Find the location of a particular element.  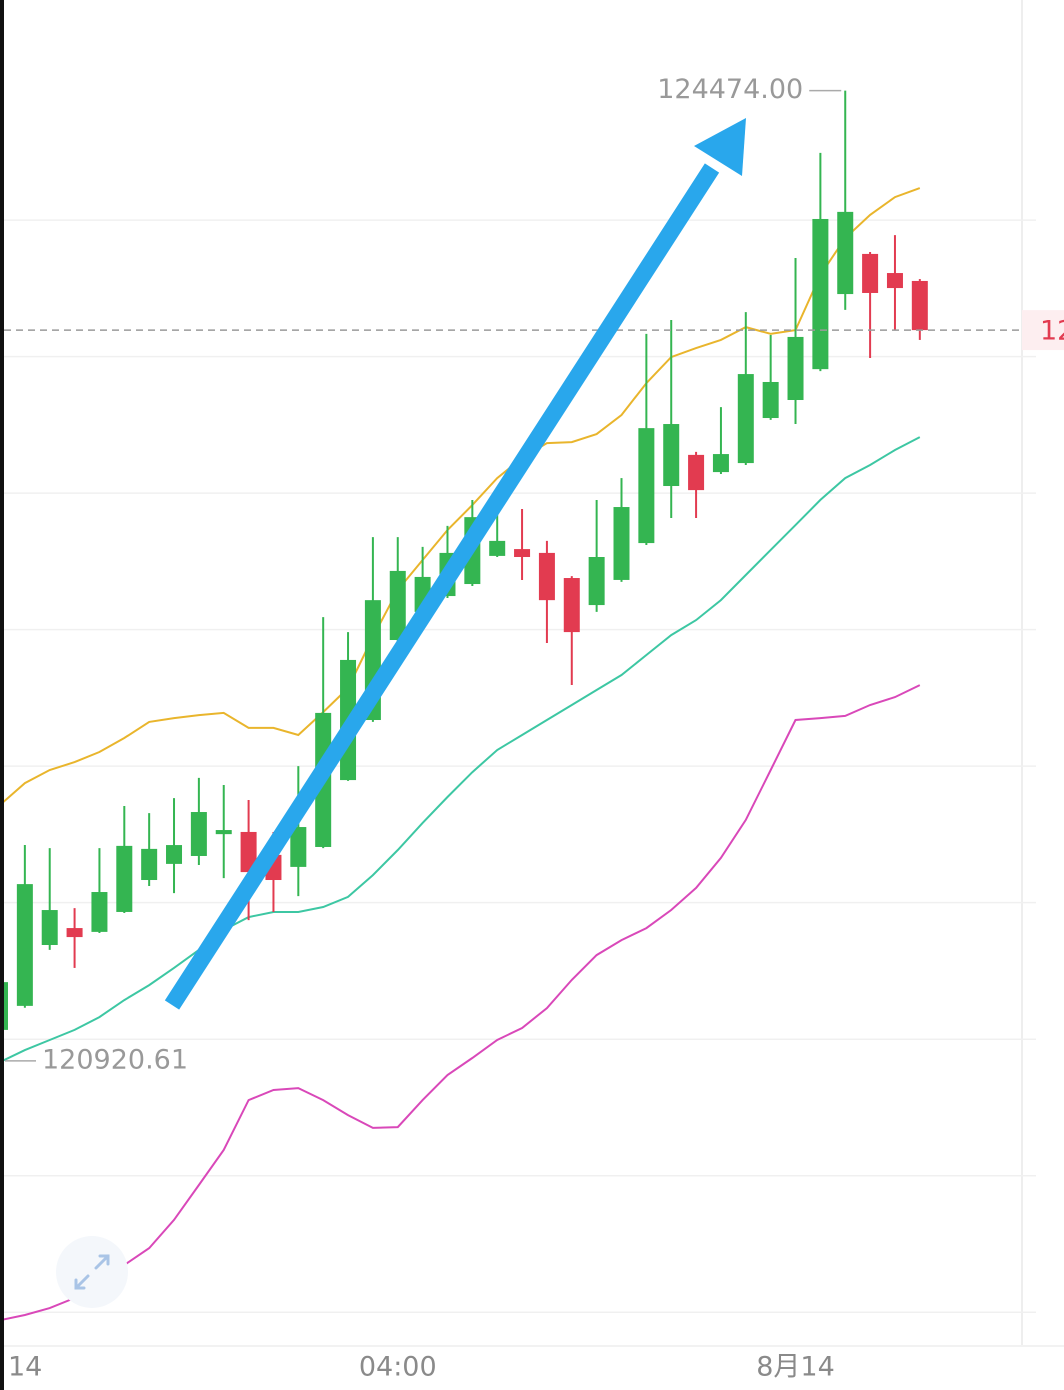

x-tick-label: 04:00 is located at coordinates (398, 1367).